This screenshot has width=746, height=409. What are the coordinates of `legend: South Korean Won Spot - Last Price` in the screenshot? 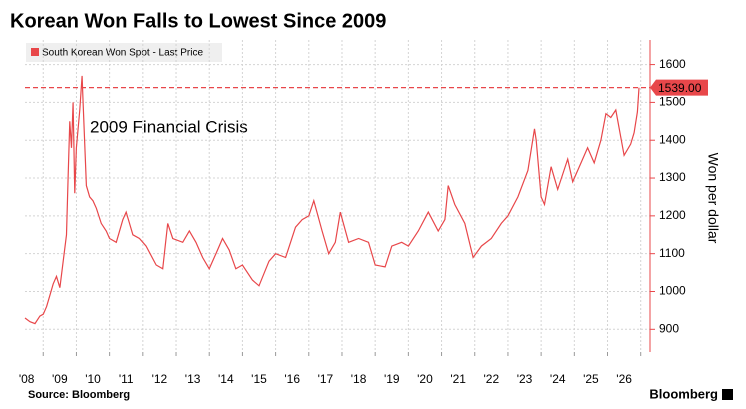 It's located at (124, 52).